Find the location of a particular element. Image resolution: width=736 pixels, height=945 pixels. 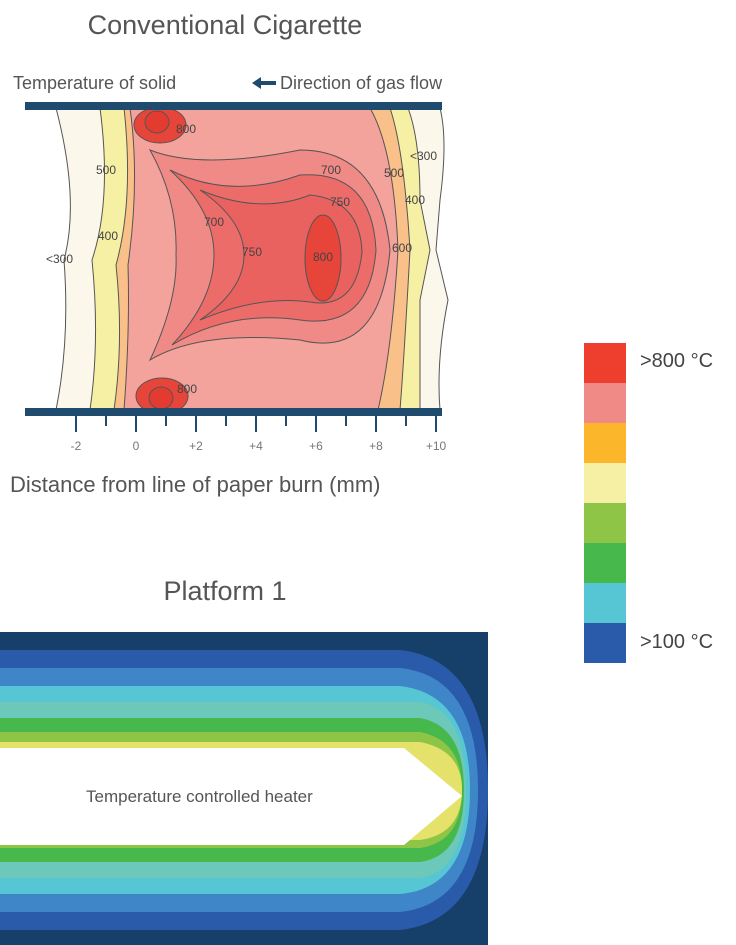

legend-high-label: >800 °C is located at coordinates (677, 361).